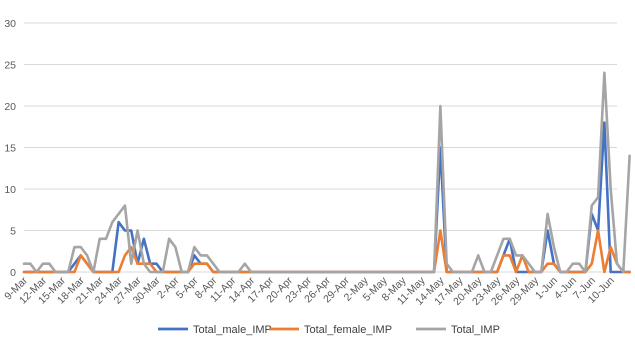 The image size is (635, 345). I want to click on y-tick-label: 5, so click(13, 232).